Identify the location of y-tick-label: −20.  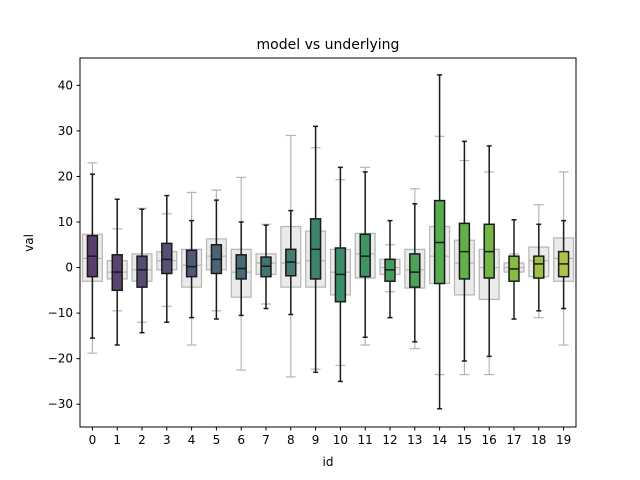
(60, 359).